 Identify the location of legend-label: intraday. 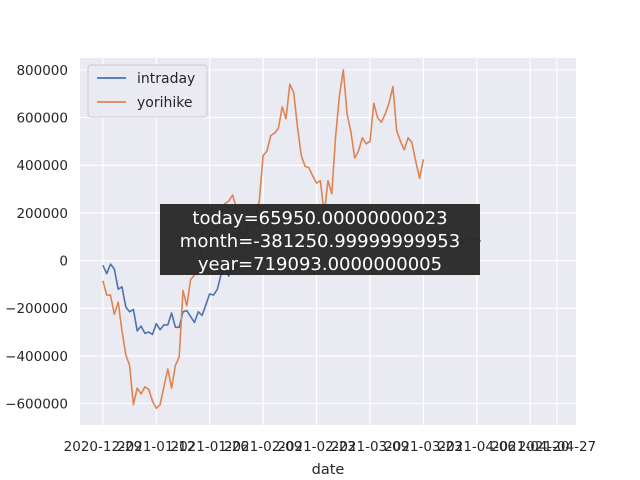
(166, 79).